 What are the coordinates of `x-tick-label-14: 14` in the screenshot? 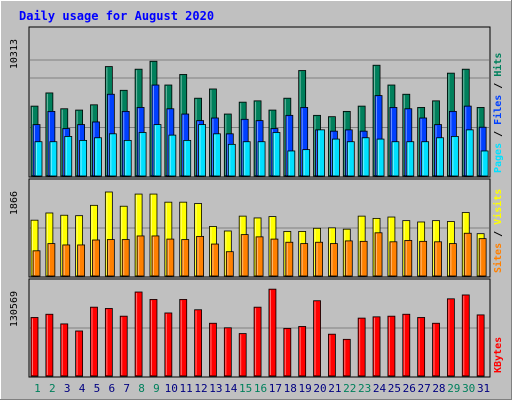 It's located at (231, 388).